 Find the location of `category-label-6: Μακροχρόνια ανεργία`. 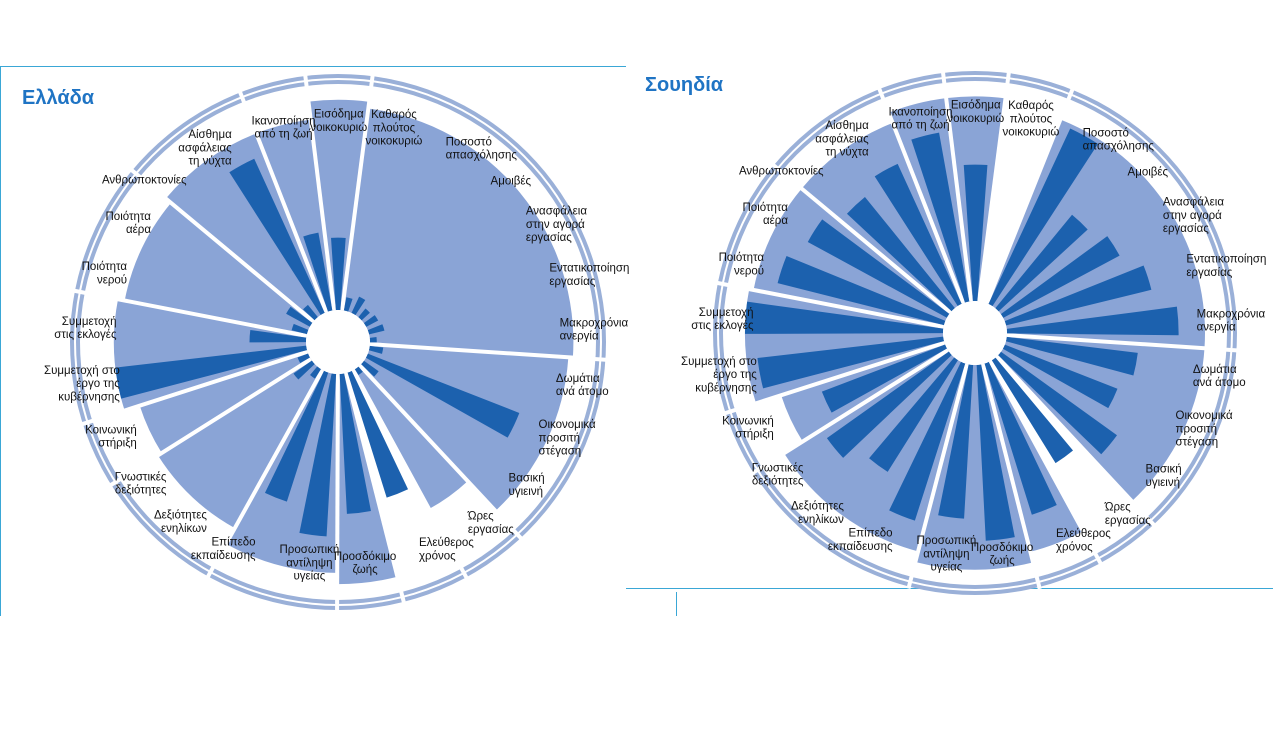

category-label-6: Μακροχρόνια ανεργία is located at coordinates (594, 329).